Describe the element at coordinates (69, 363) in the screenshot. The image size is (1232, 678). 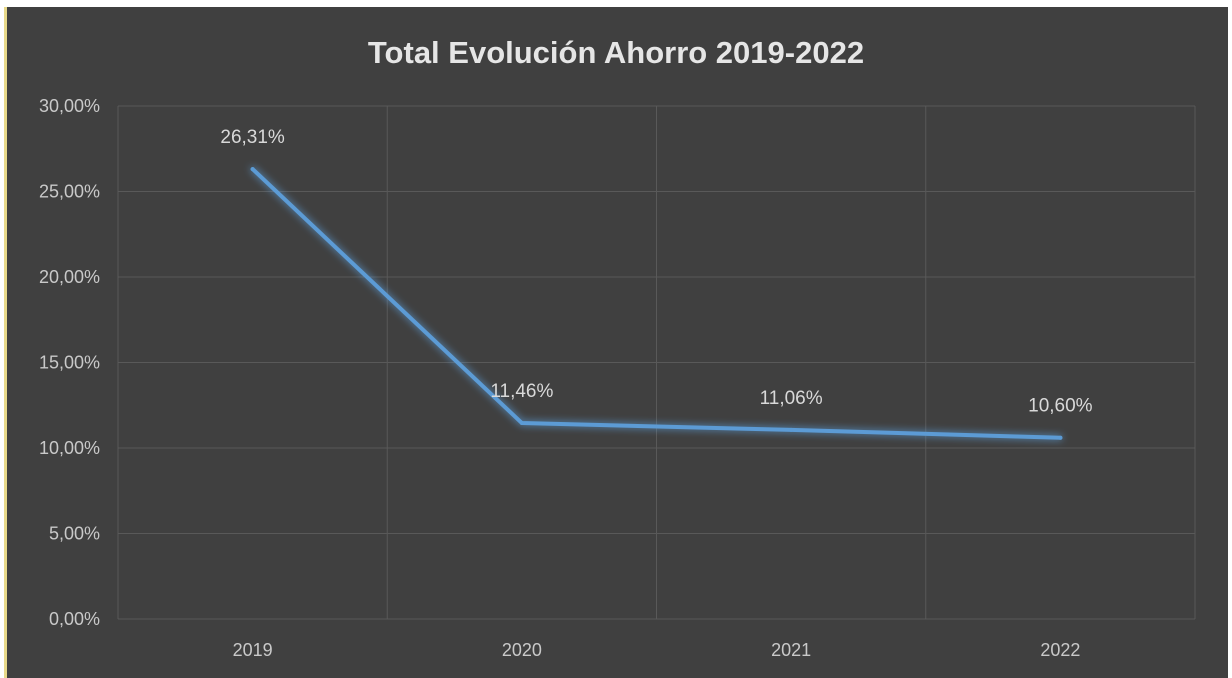
I see `y-tick-label: 15,00%` at that location.